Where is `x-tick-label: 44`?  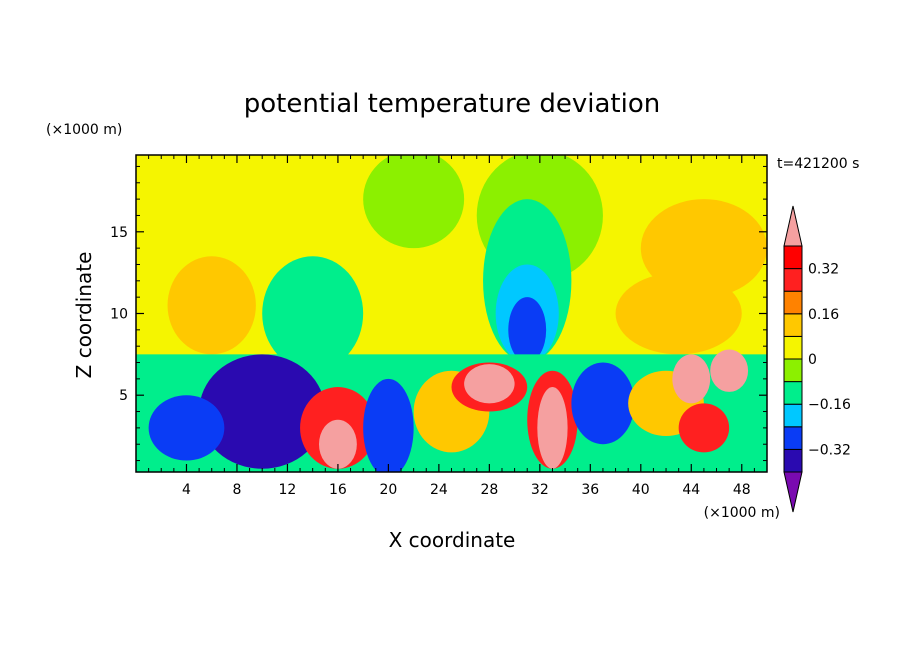 x-tick-label: 44 is located at coordinates (691, 490).